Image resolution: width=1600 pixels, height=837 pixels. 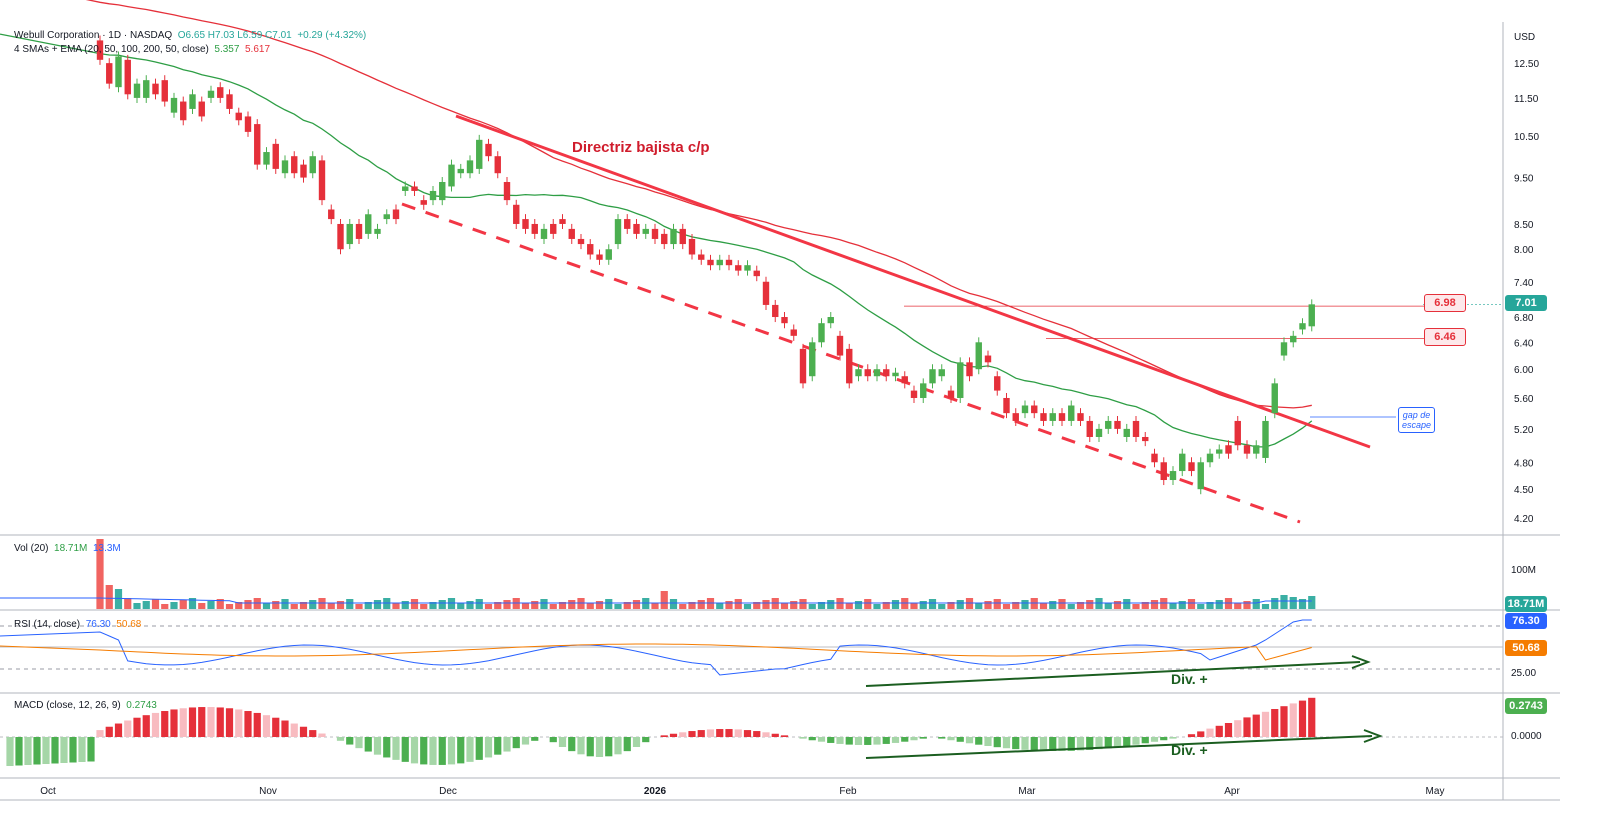 I want to click on macd-divergence-arrow, so click(x=1373, y=736).